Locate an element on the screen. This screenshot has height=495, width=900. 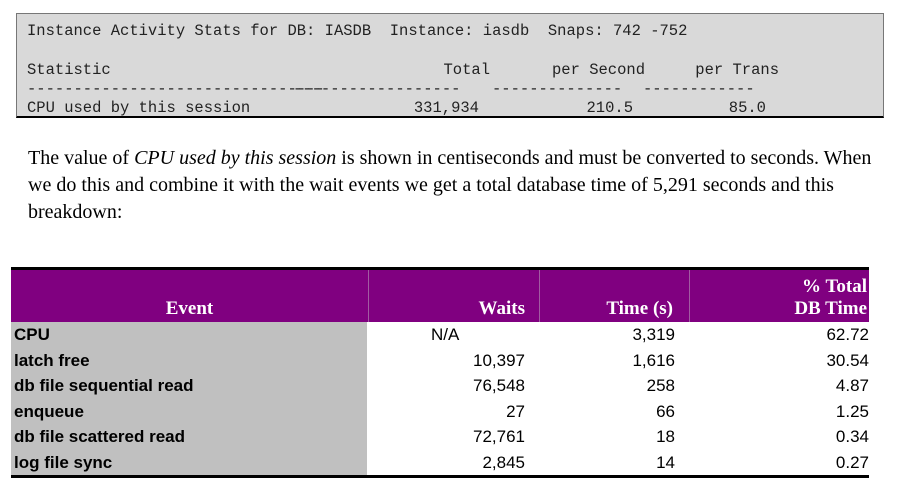
event-name: latch free is located at coordinates (189, 360).